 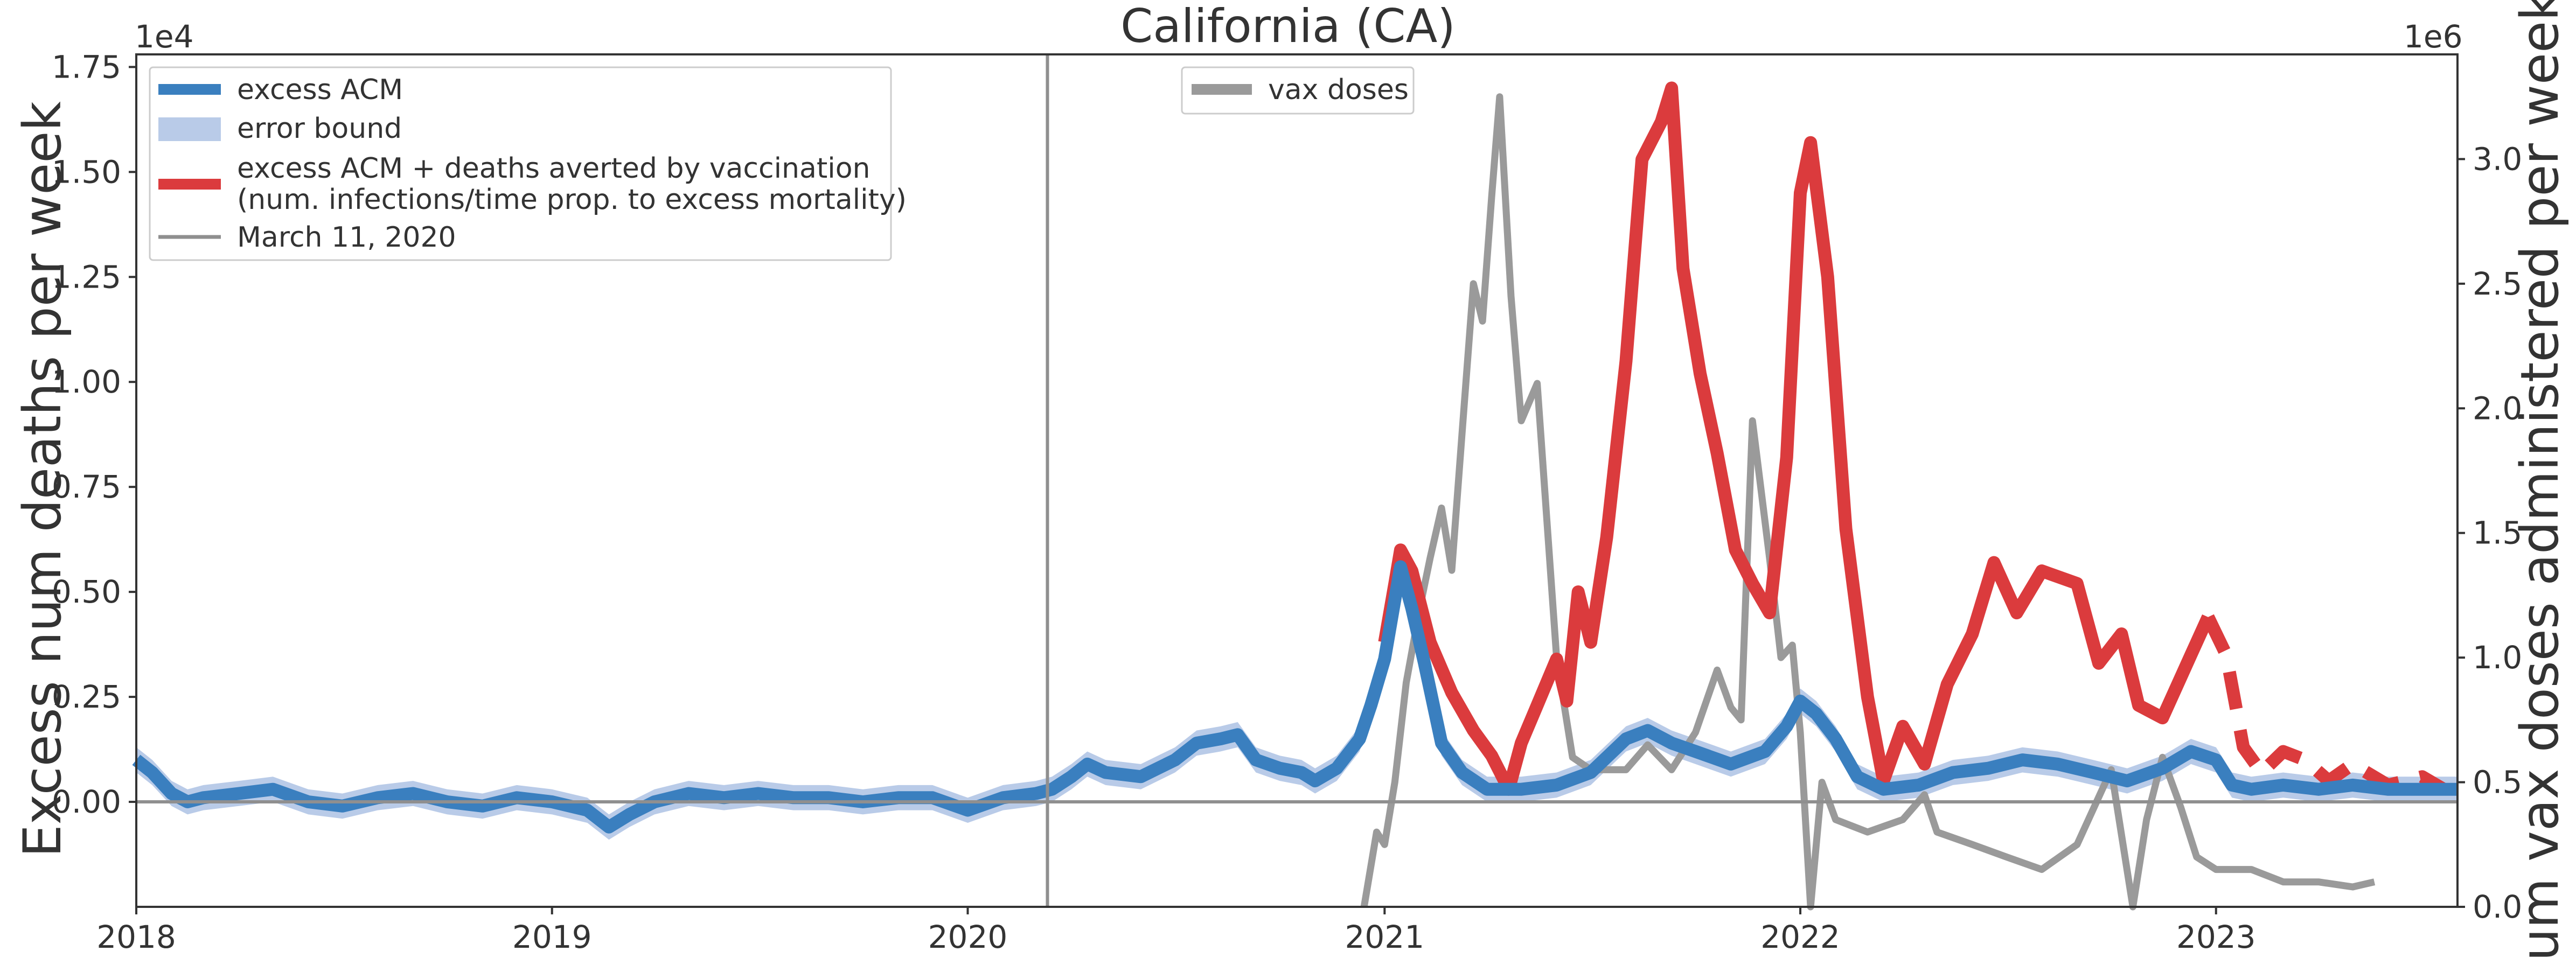 What do you see at coordinates (2497, 907) in the screenshot?
I see `y-right-tick-label: 0.0` at bounding box center [2497, 907].